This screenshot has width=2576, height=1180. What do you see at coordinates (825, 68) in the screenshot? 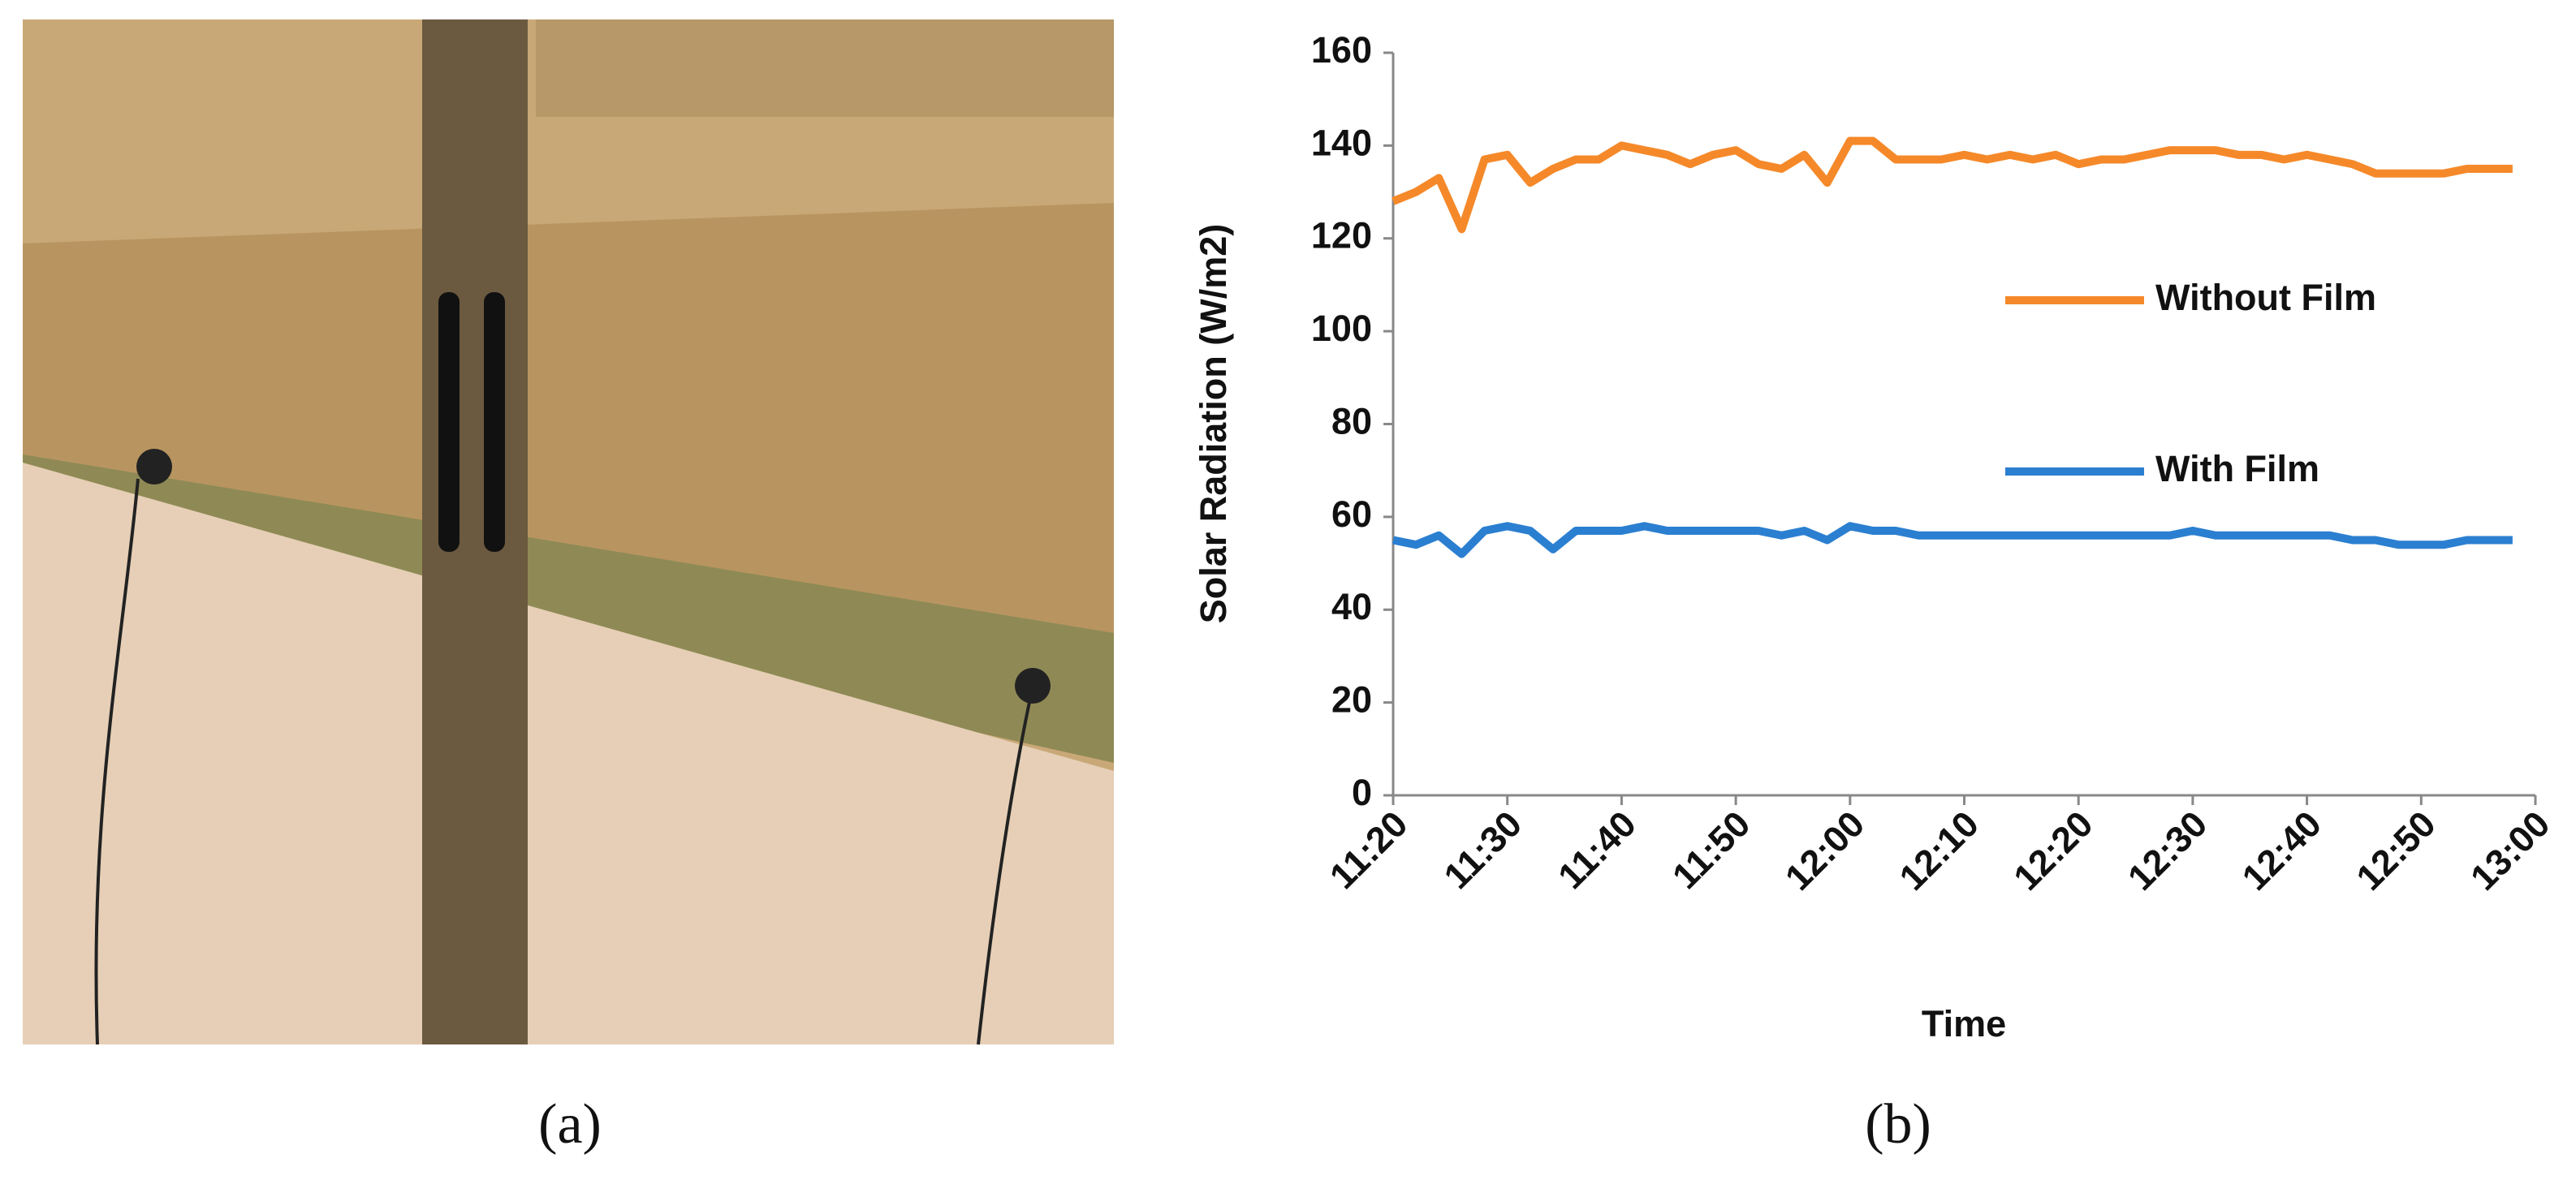
I see `fence` at bounding box center [825, 68].